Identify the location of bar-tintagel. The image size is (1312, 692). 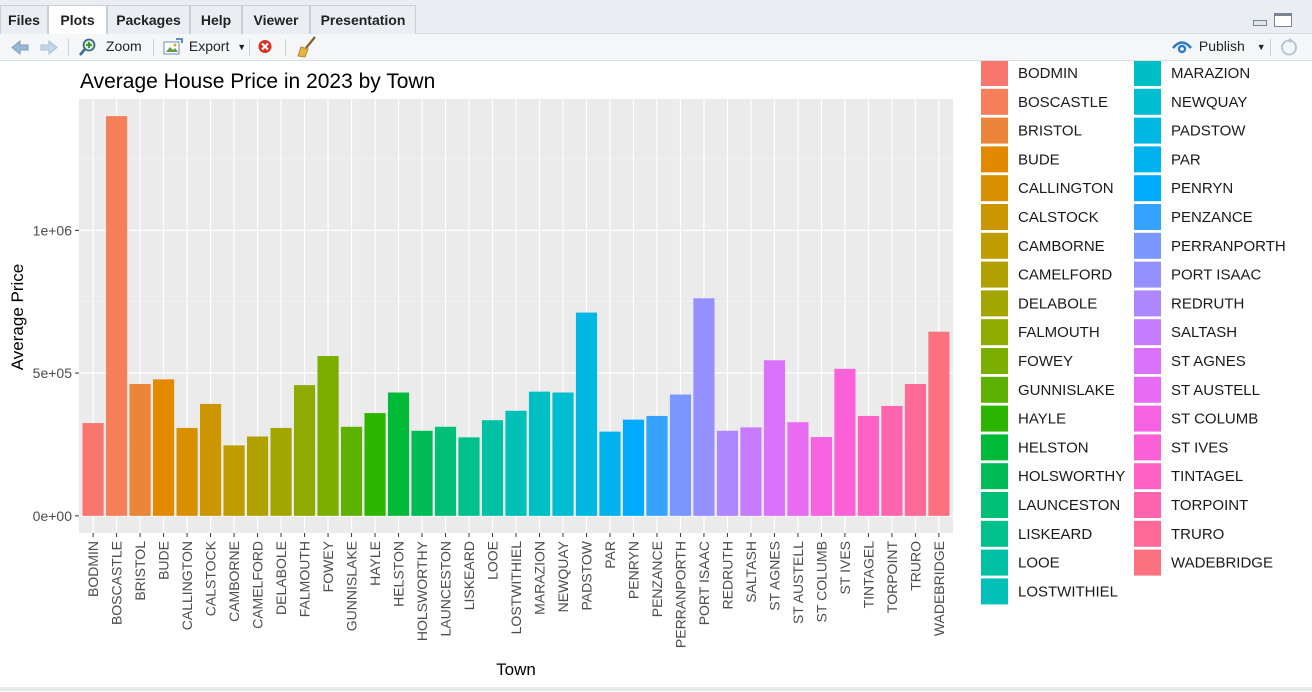
(868, 465).